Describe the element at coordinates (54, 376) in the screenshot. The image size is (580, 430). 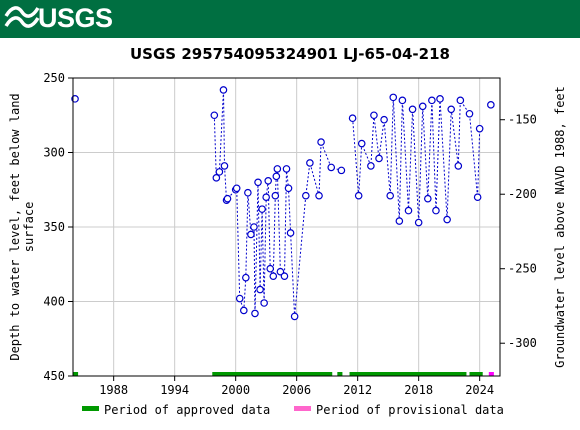
I see `y-left-tick-label: 450` at that location.